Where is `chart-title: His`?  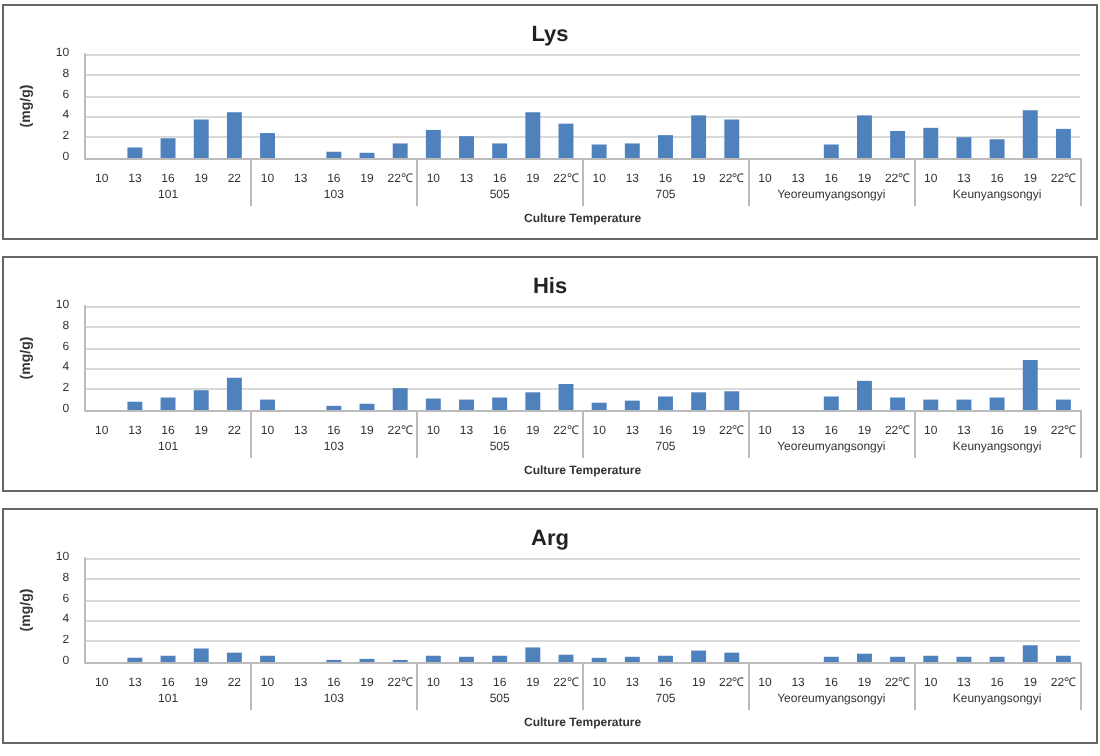 chart-title: His is located at coordinates (550, 287).